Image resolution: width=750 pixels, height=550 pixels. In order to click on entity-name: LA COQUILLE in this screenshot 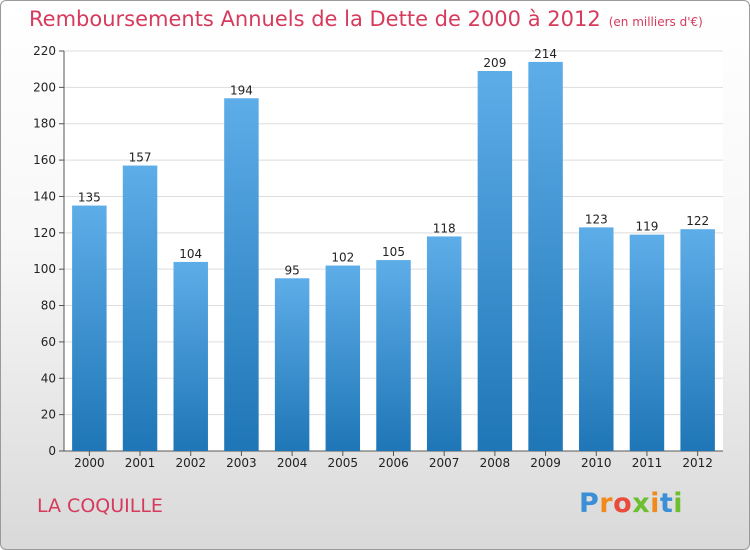, I will do `click(100, 506)`.